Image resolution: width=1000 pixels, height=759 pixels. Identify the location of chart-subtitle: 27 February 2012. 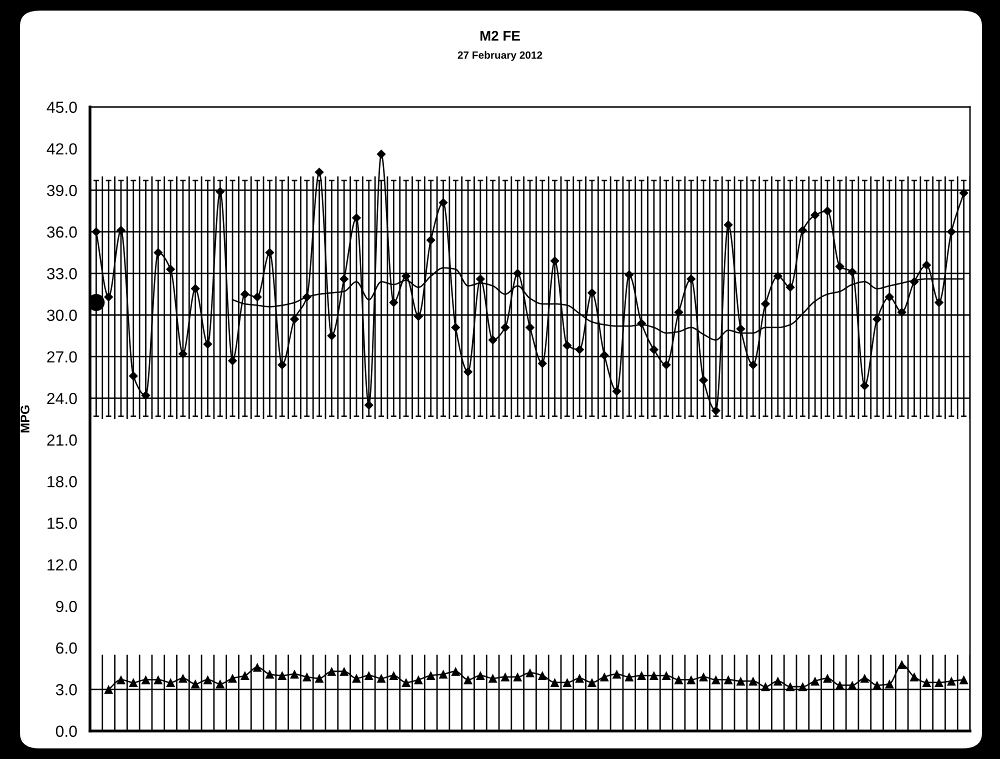
(500, 56).